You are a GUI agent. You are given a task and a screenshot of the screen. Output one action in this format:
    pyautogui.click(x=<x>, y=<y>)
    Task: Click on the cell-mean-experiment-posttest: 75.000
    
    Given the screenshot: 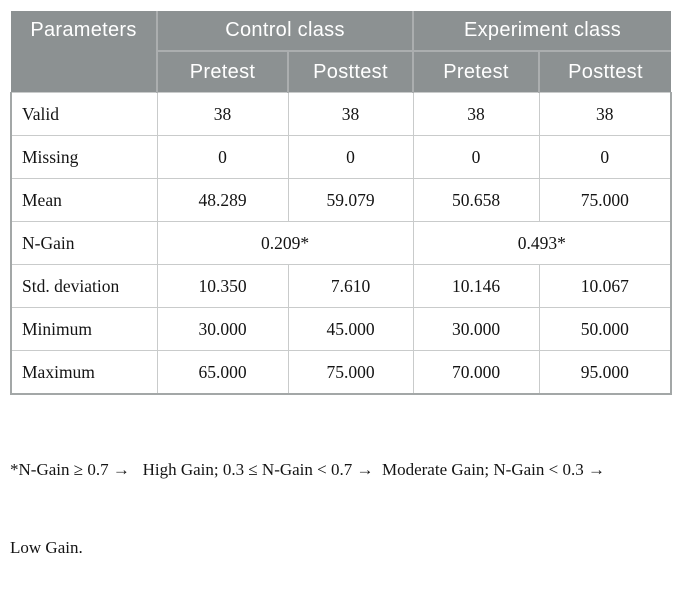 What is the action you would take?
    pyautogui.click(x=605, y=200)
    